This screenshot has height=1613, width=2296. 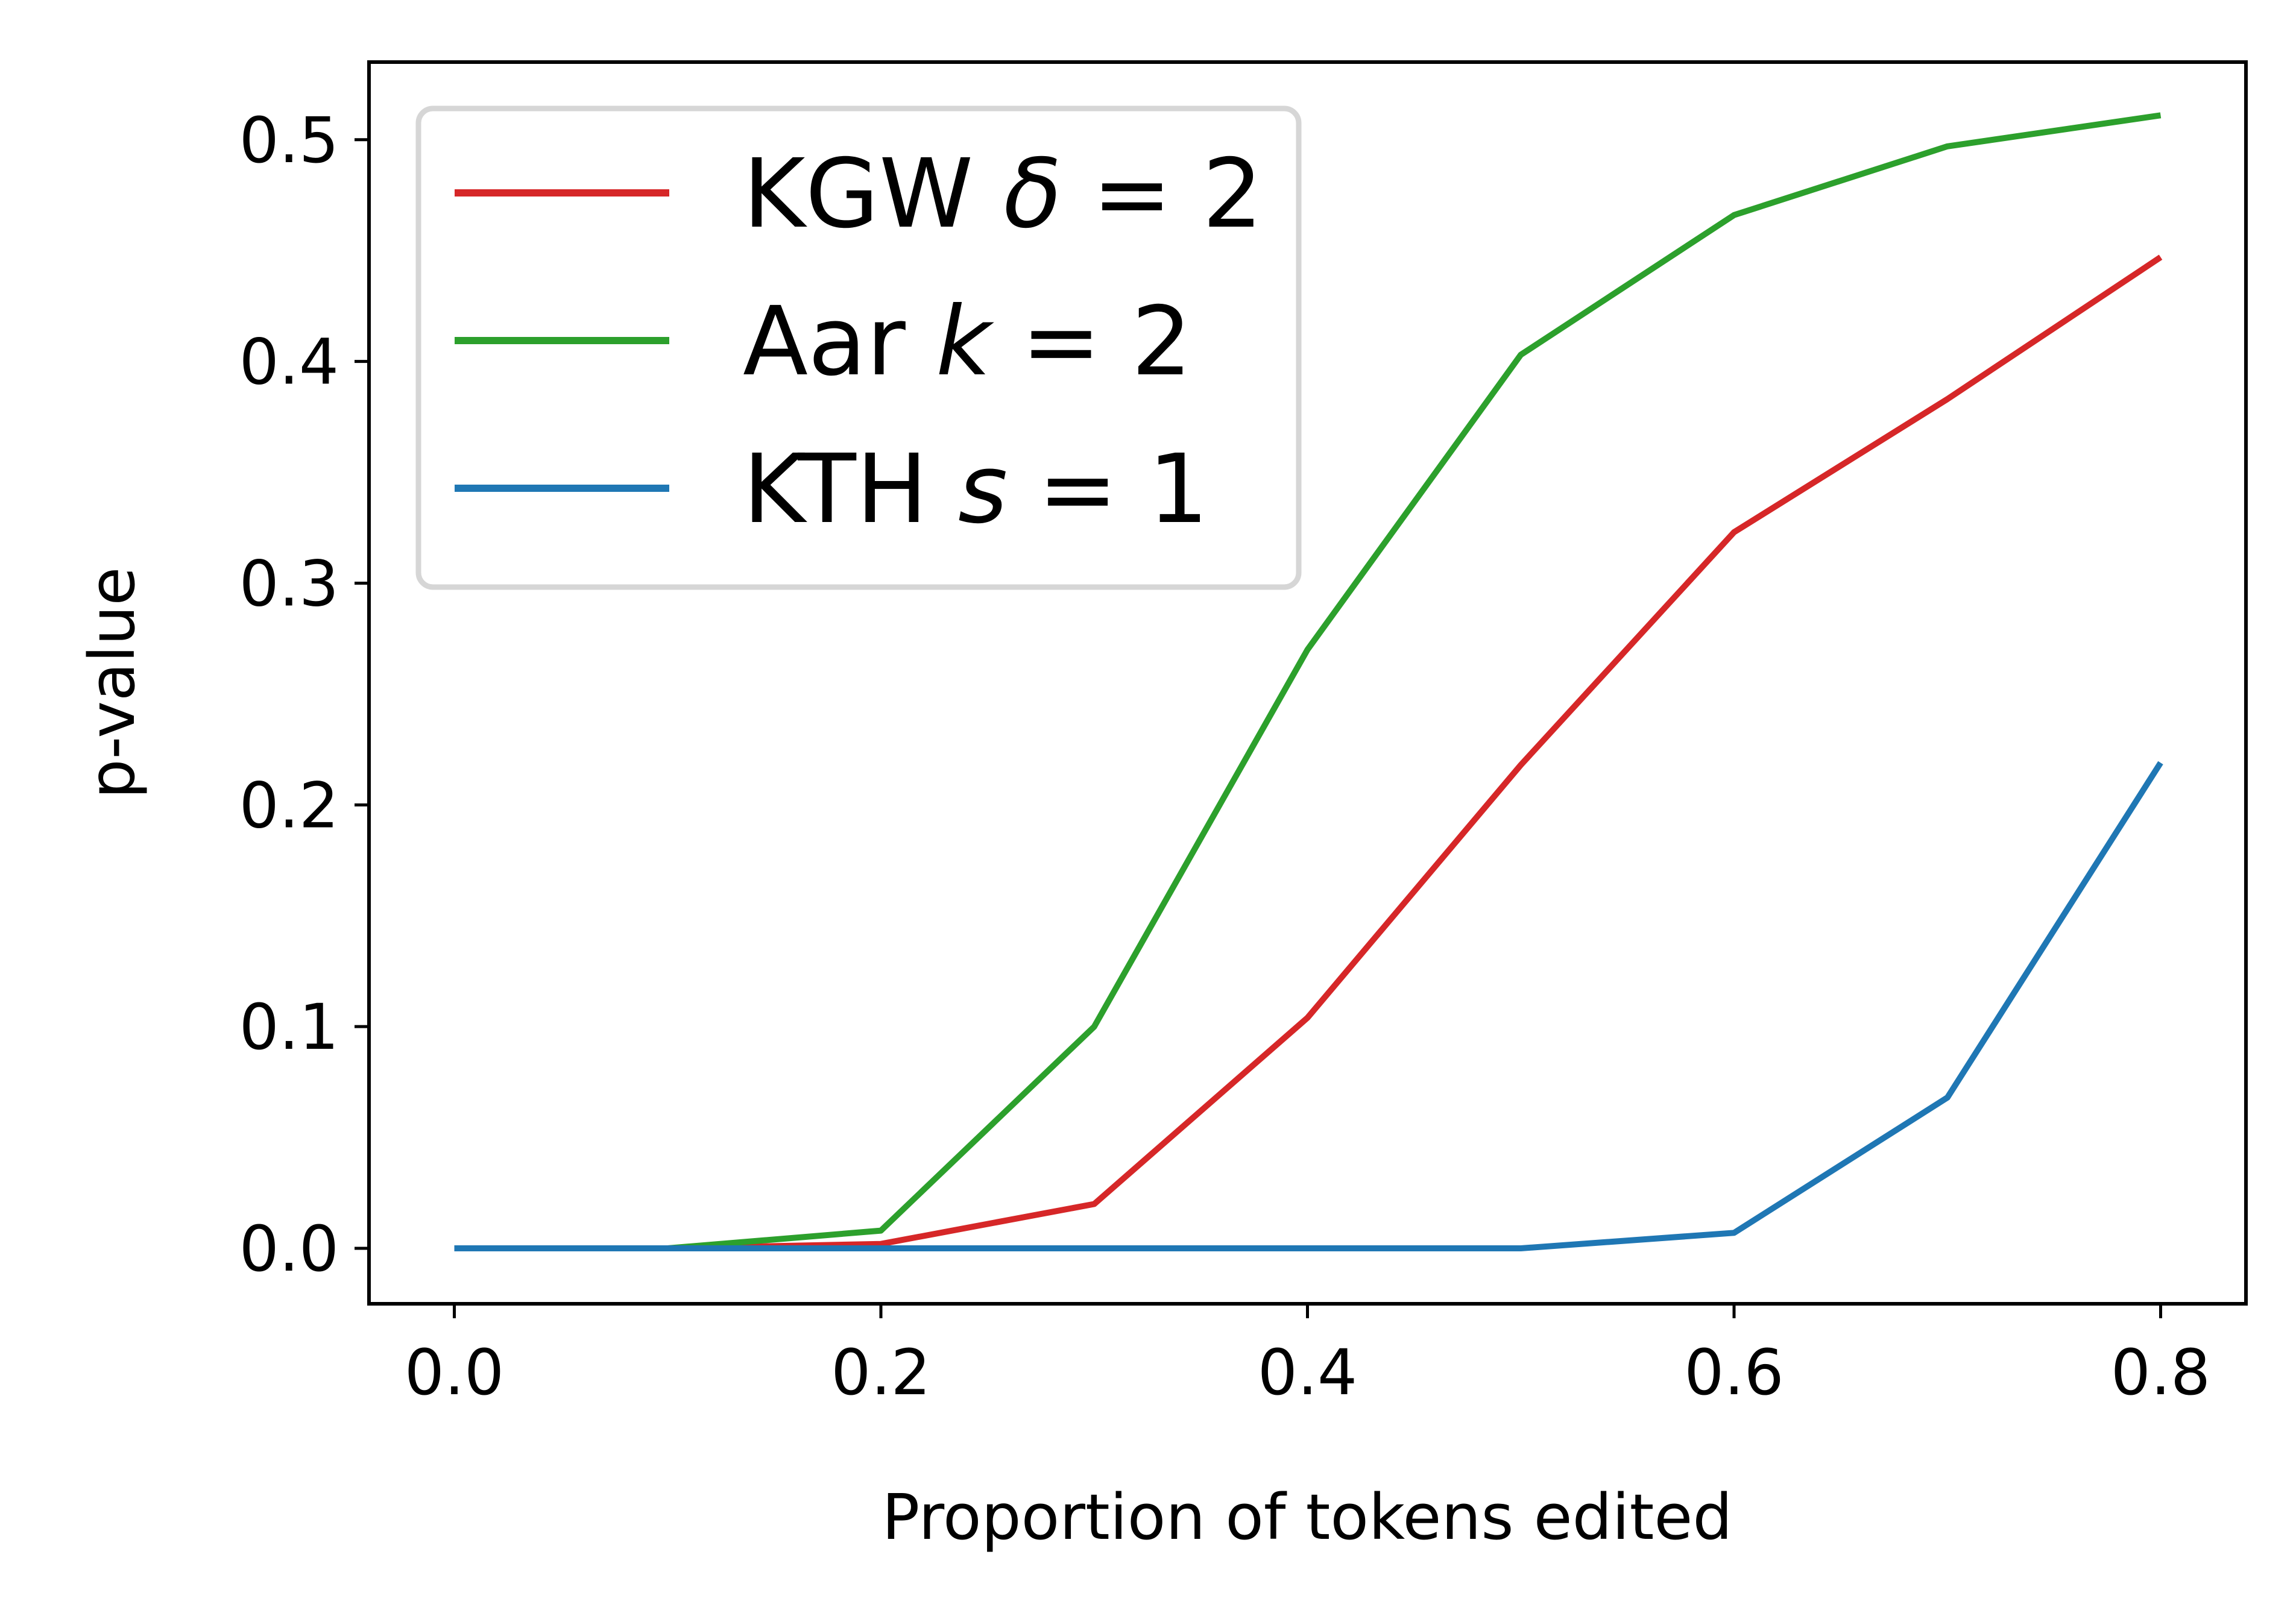 What do you see at coordinates (976, 489) in the screenshot?
I see `legend-label-3: KTH s = 1` at bounding box center [976, 489].